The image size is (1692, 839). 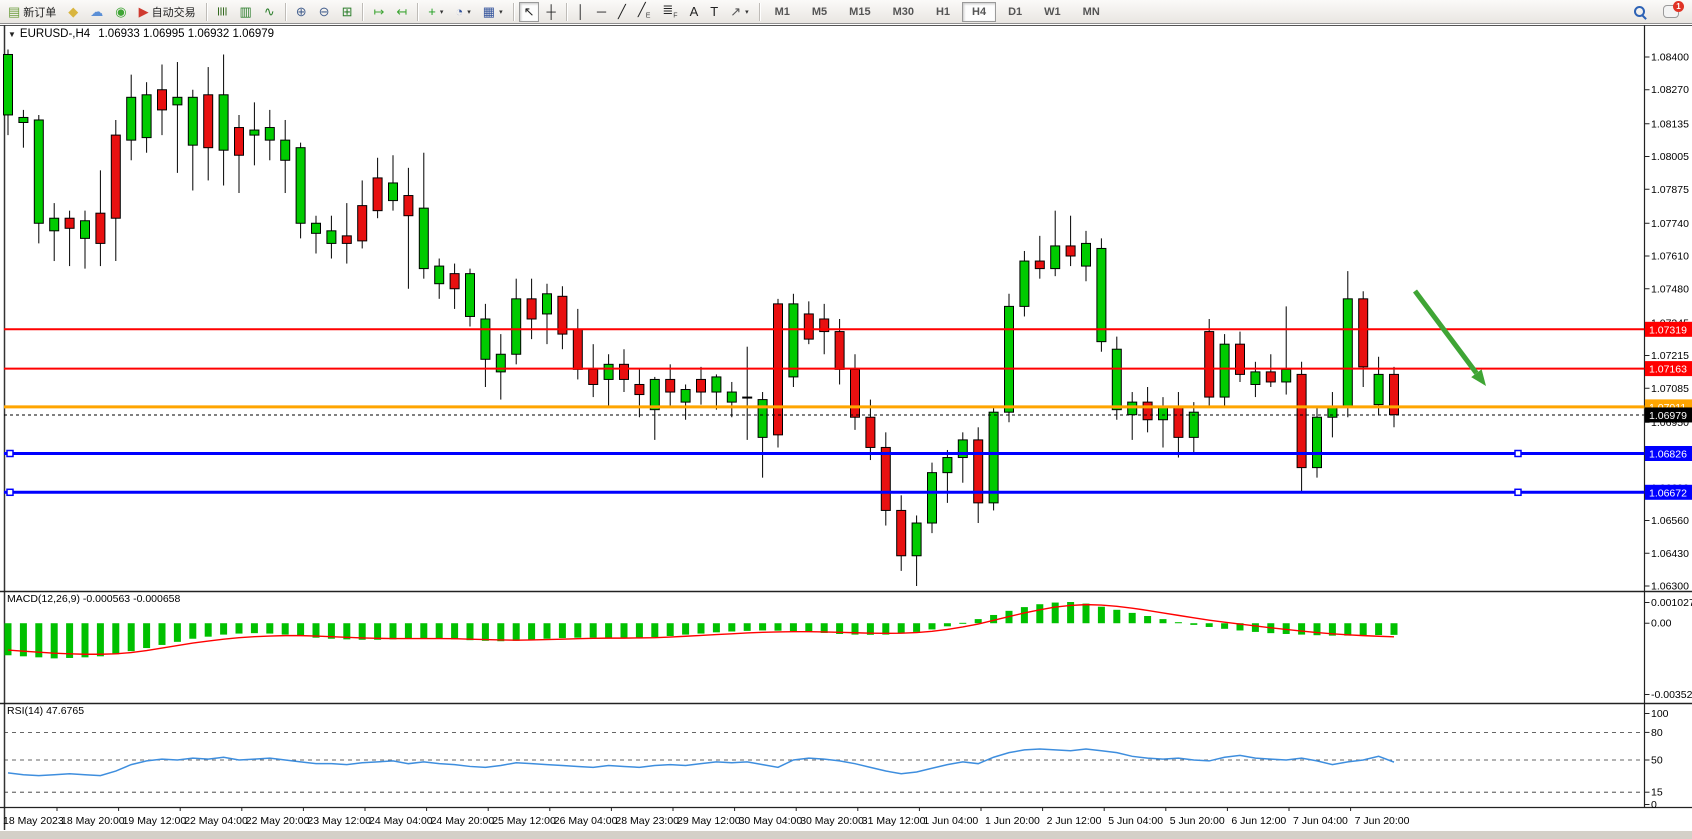 I want to click on tf-mn-button-label: MN, so click(x=1091, y=11).